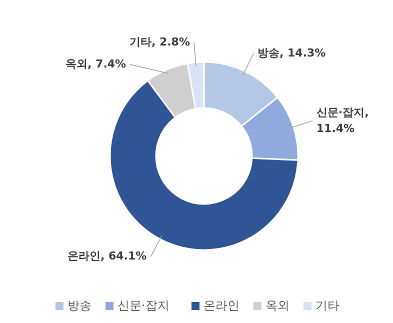 This screenshot has width=393, height=323. I want to click on legend-label: 옥외, so click(278, 305).